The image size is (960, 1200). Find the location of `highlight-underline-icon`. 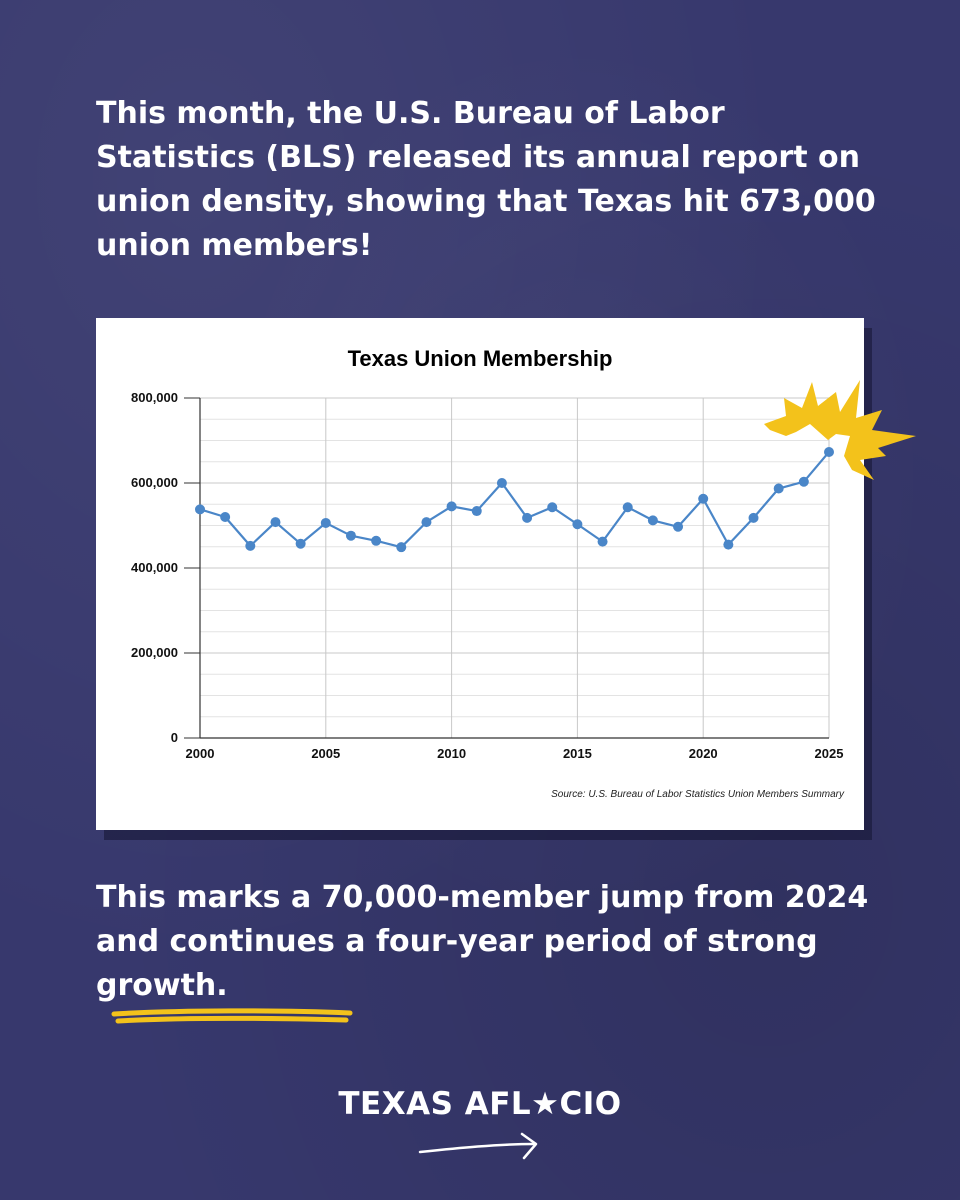

highlight-underline-icon is located at coordinates (232, 1016).